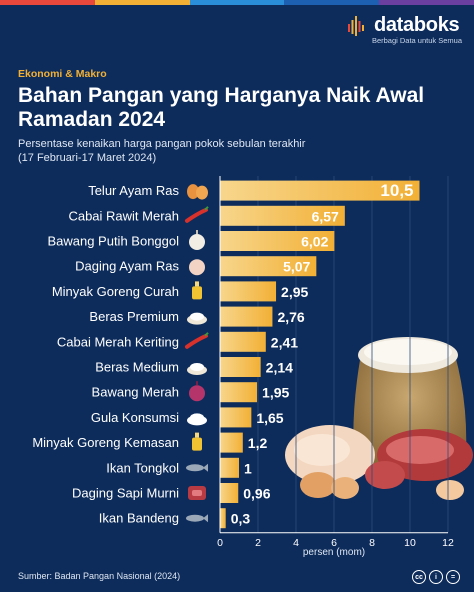 This screenshot has width=474, height=592. What do you see at coordinates (137, 367) in the screenshot?
I see `category-label: Beras Medium` at bounding box center [137, 367].